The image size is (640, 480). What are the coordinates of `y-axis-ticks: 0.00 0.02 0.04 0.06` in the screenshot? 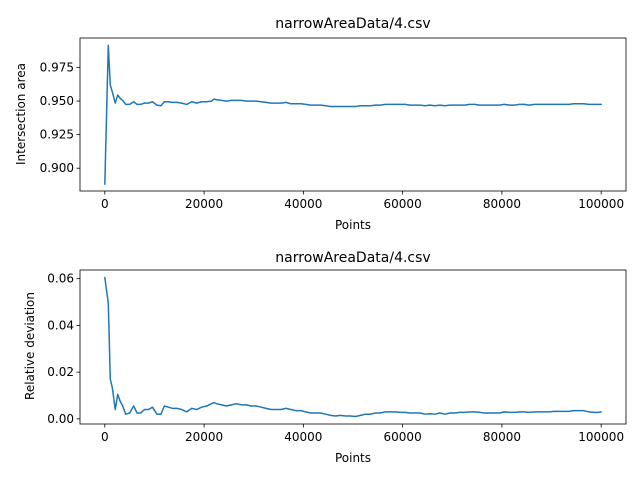 It's located at (63, 349).